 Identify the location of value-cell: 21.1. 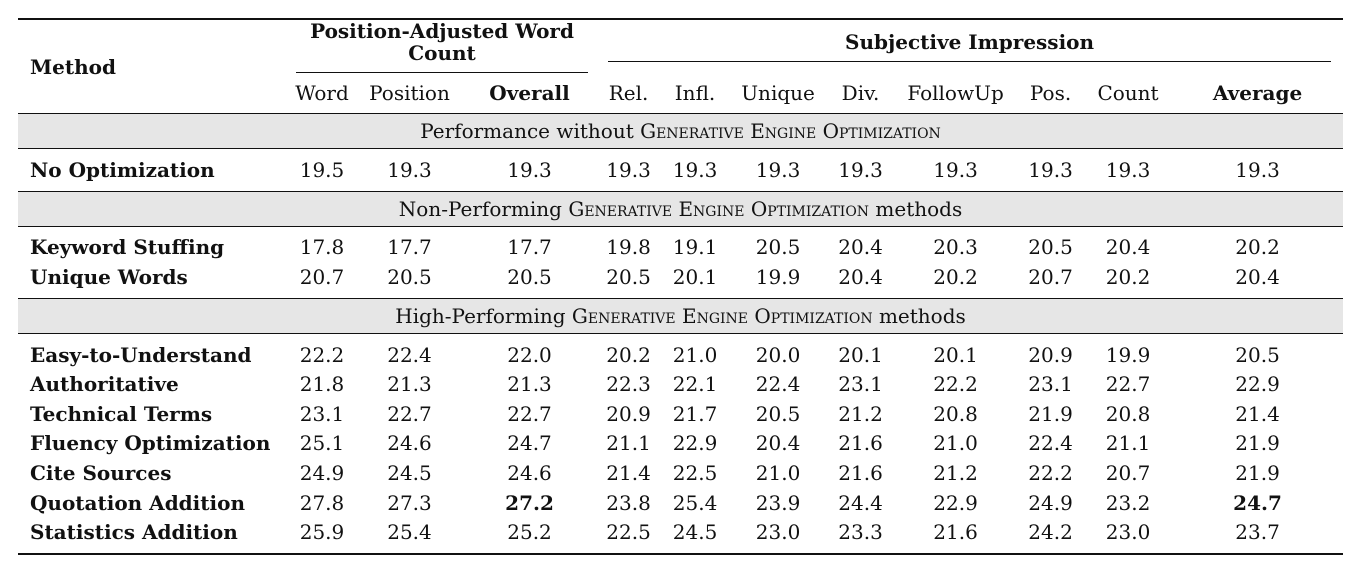
(628, 443).